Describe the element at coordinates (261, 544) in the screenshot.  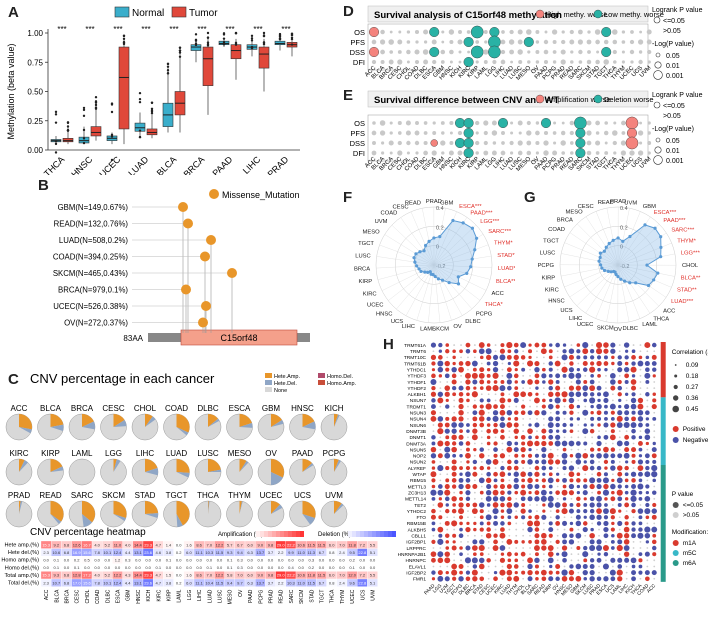
I see `heatmap-value: 9.0` at that location.